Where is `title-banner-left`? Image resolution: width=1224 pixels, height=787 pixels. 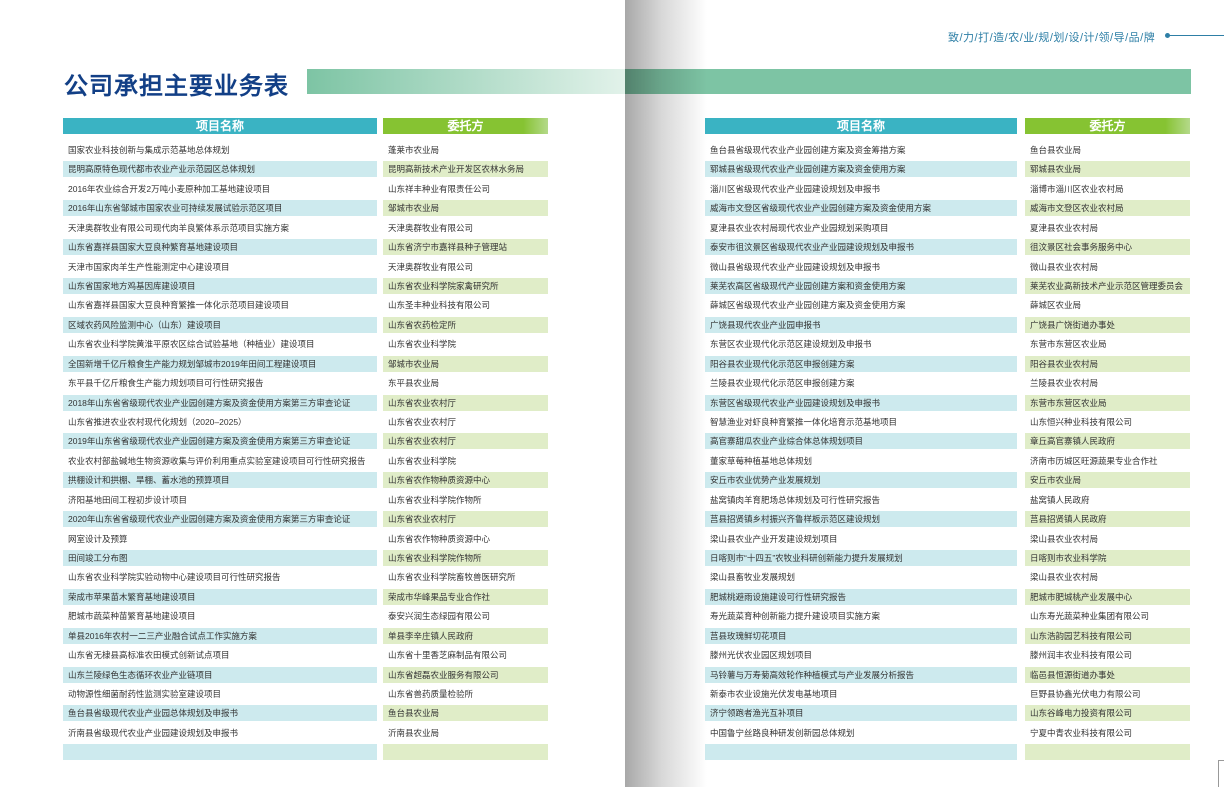
title-banner-left is located at coordinates (466, 81).